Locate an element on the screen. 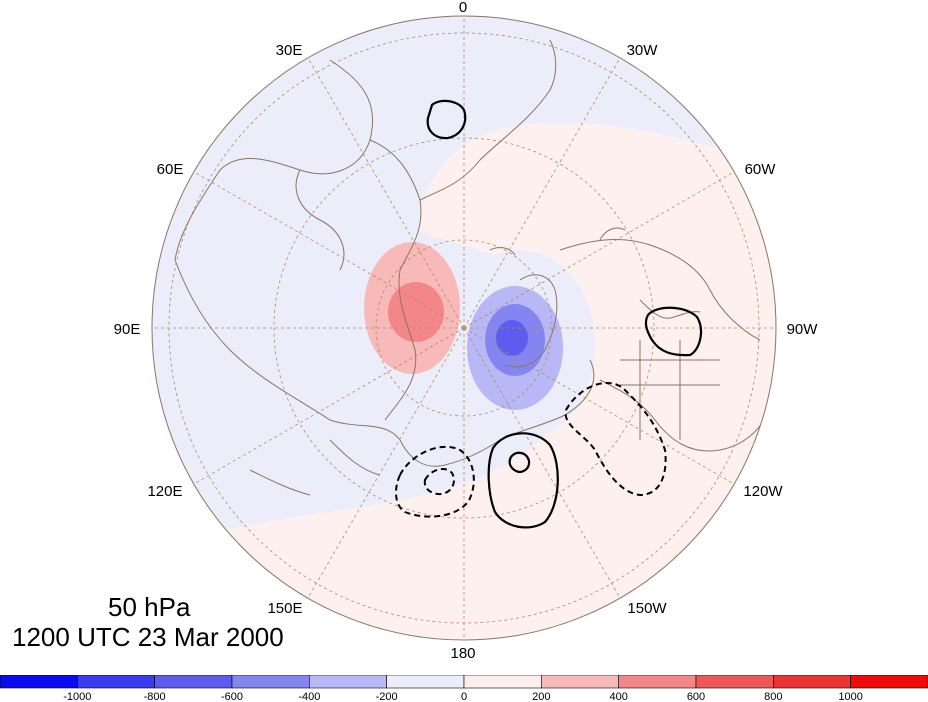 The height and width of the screenshot is (702, 928). colorbar-tick-label: -1000 is located at coordinates (77, 696).